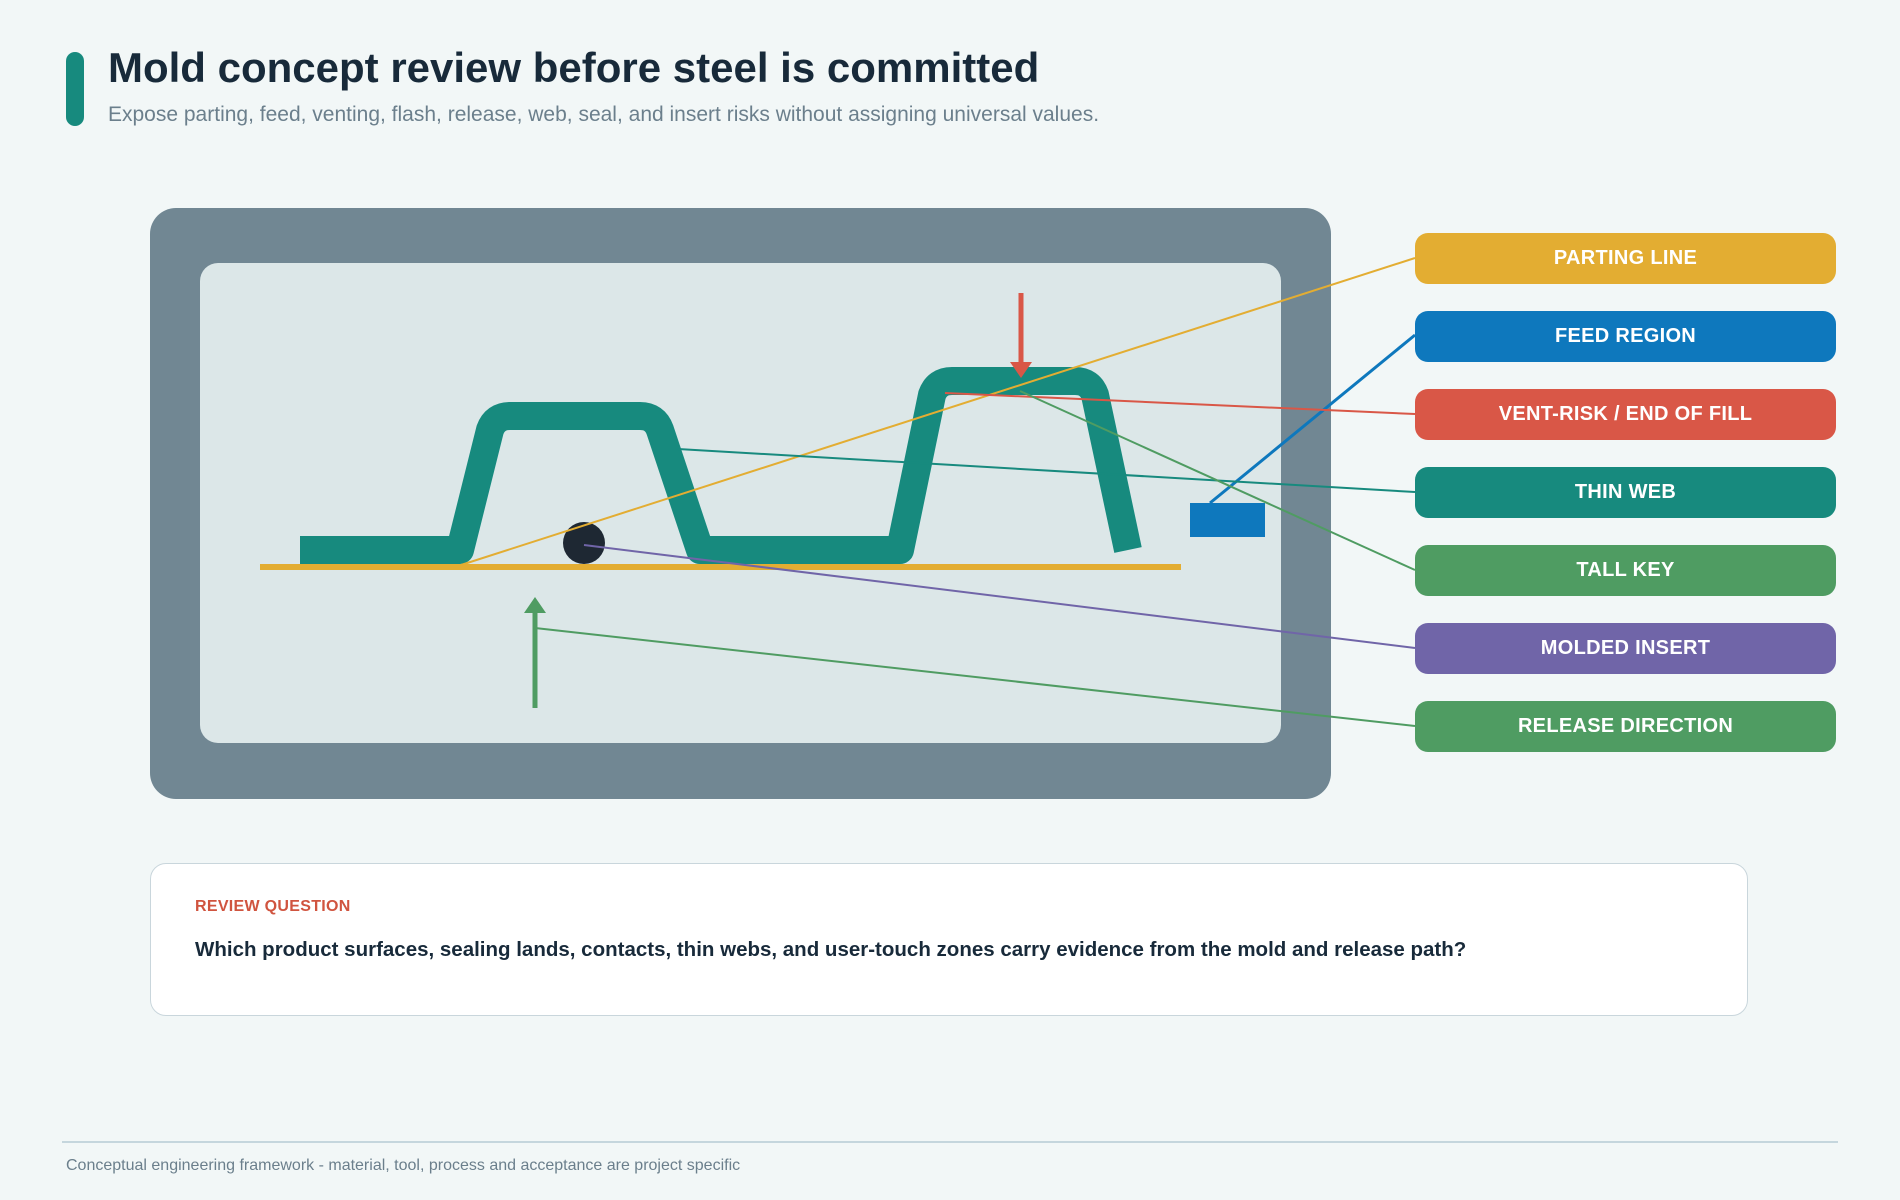 Image resolution: width=1900 pixels, height=1200 pixels. I want to click on label-feed-region-text: FEED REGION, so click(1625, 336).